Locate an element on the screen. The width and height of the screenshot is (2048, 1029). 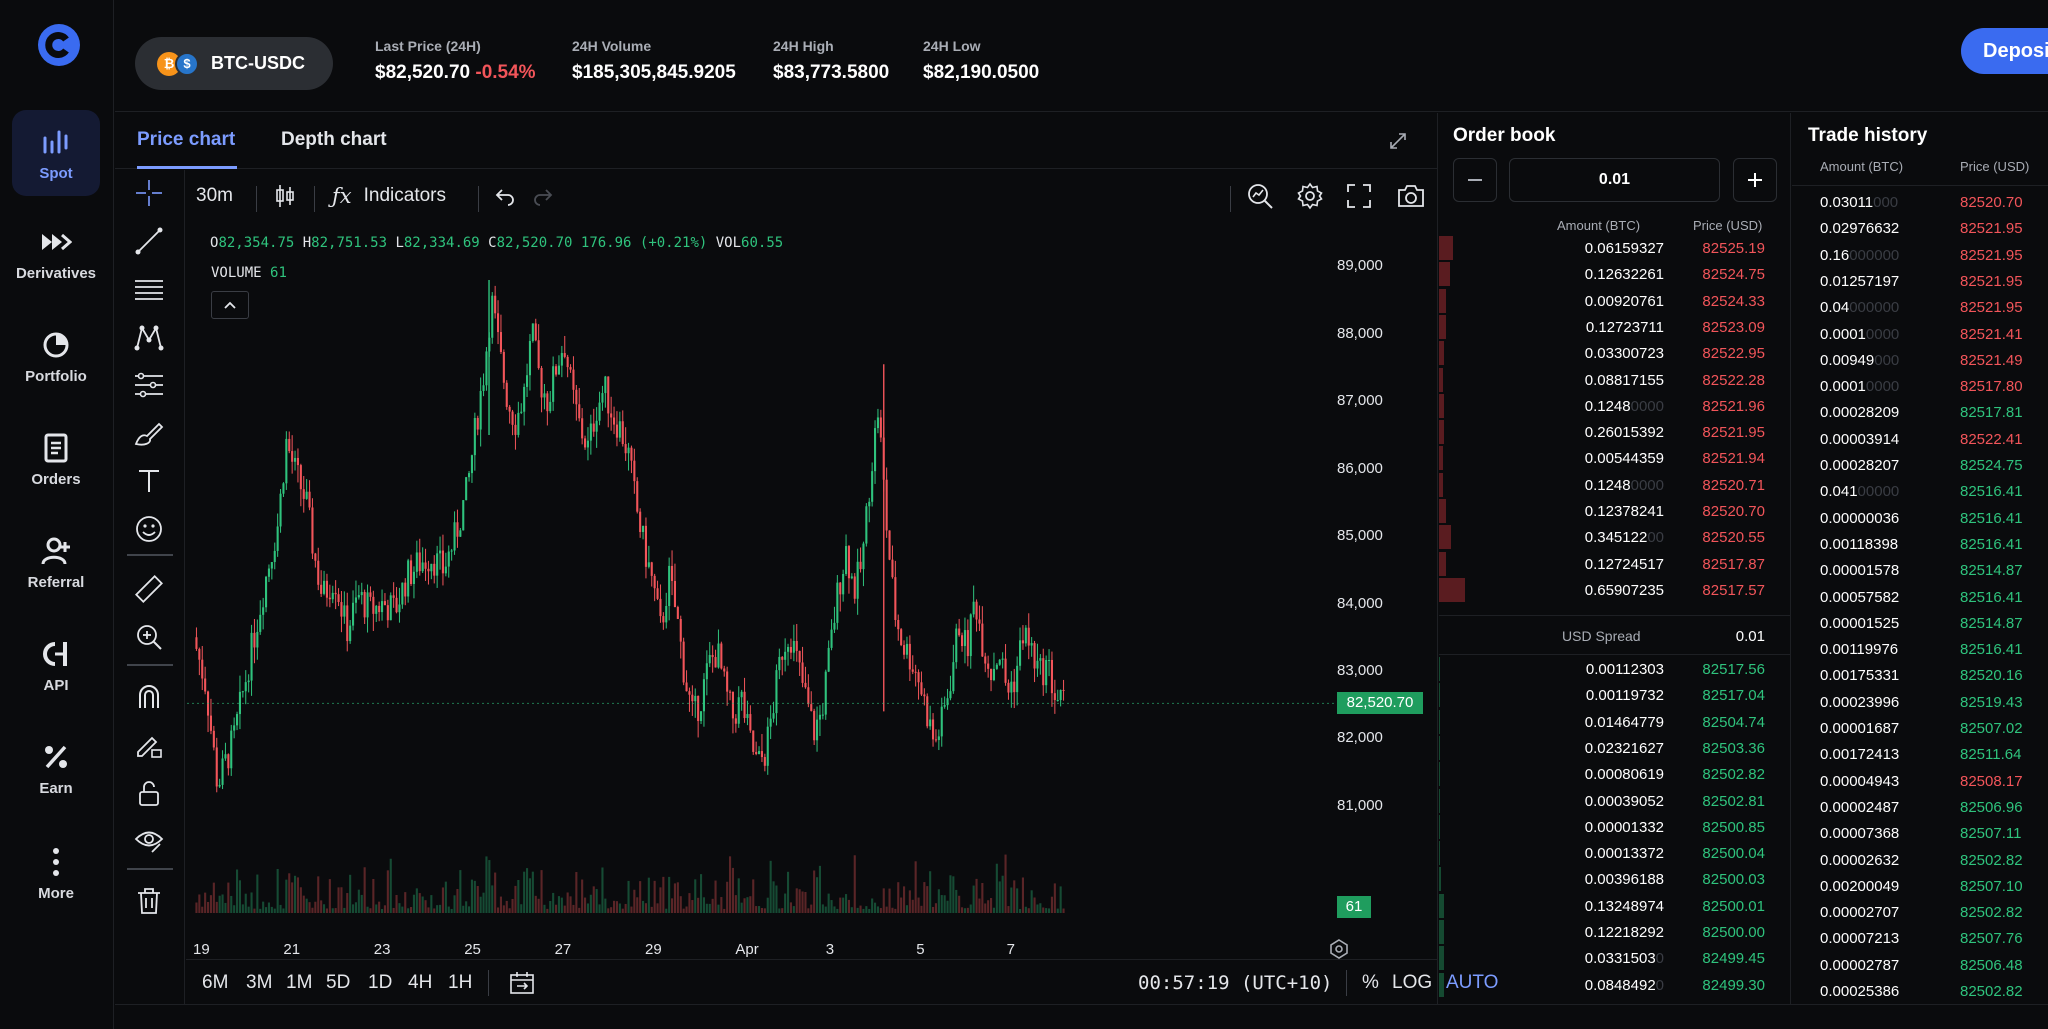
undo-button is located at coordinates (505, 196).